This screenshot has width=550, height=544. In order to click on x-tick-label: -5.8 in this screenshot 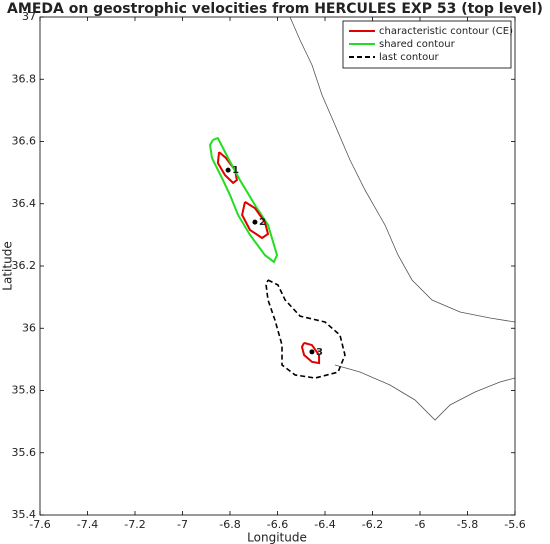, I will do `click(467, 524)`.